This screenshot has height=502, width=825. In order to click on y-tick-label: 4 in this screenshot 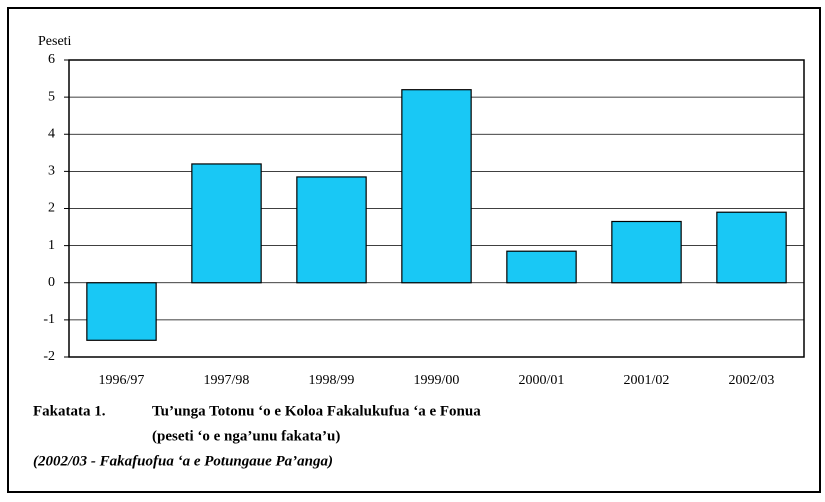, I will do `click(51, 133)`.